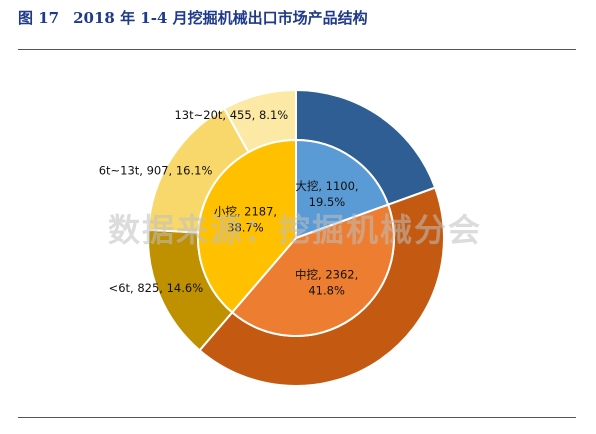 The width and height of the screenshot is (596, 434). Describe the element at coordinates (326, 194) in the screenshot. I see `inner-slice-label-0: 大挖, 1100, 19.5%` at that location.